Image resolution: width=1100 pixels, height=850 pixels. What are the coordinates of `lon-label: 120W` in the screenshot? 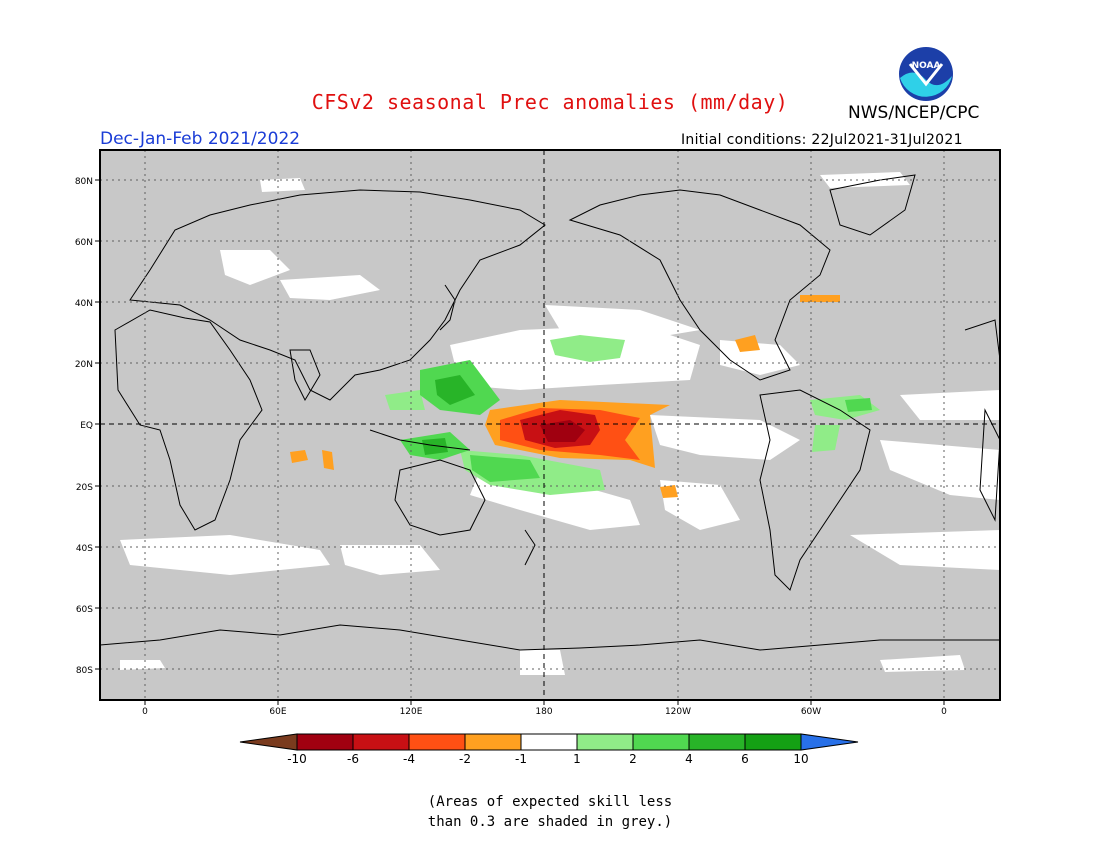 It's located at (678, 712).